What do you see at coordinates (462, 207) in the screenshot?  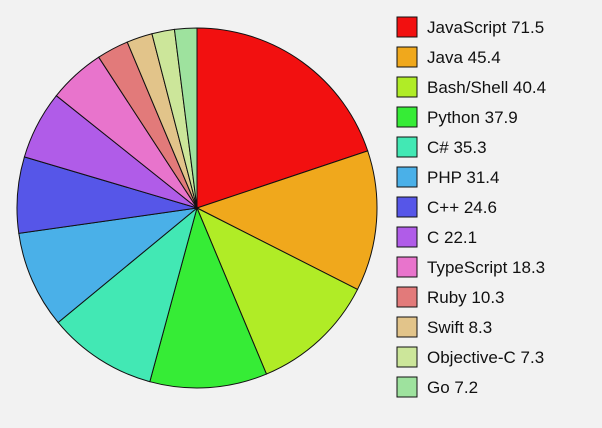 I see `legend-label-cplusplus: C++ 24.6` at bounding box center [462, 207].